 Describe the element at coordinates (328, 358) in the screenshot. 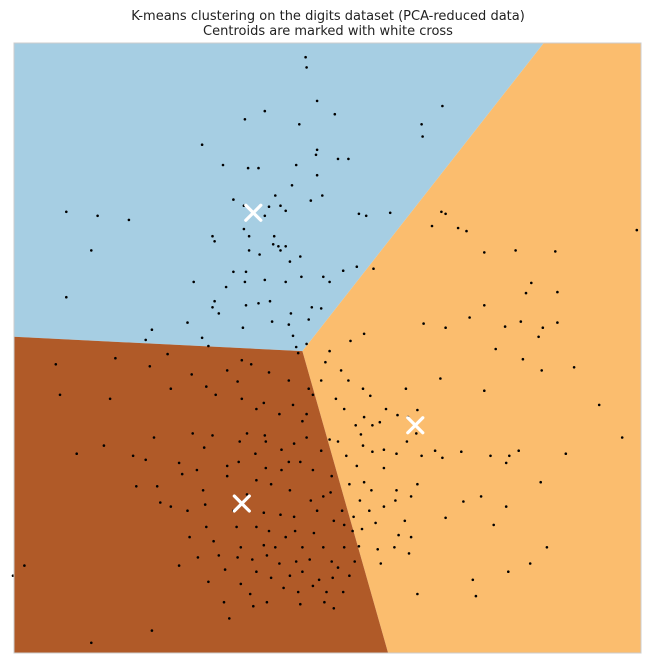

I see `centroid-markers` at that location.